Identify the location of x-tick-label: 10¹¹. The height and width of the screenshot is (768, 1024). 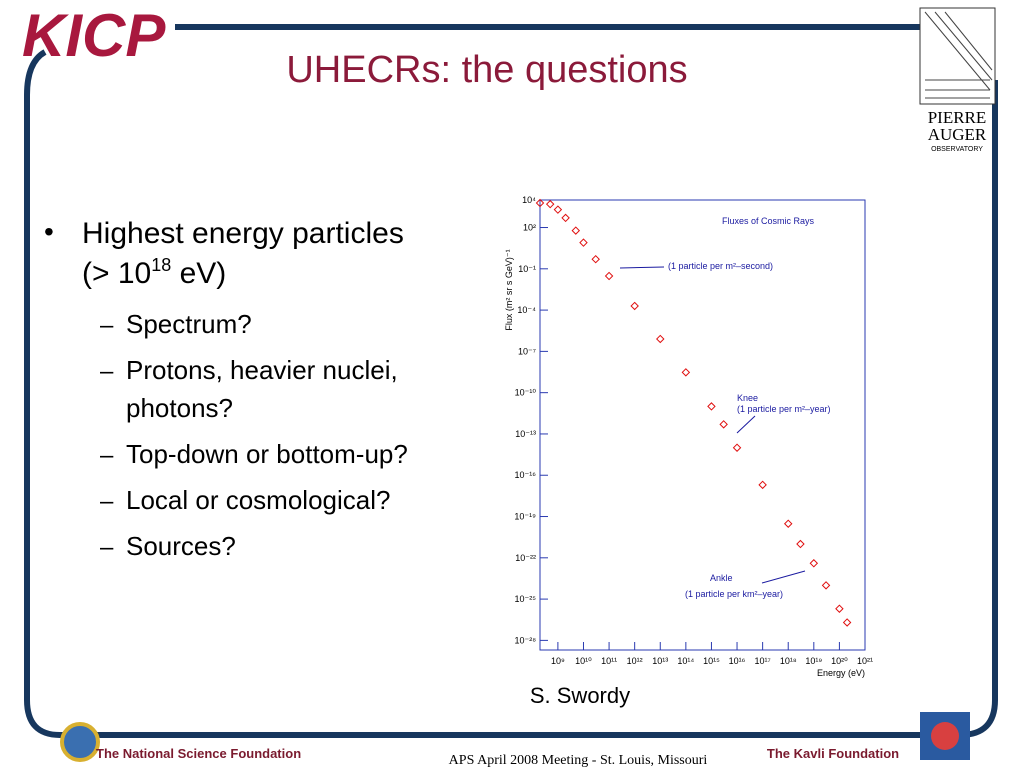
(609, 661).